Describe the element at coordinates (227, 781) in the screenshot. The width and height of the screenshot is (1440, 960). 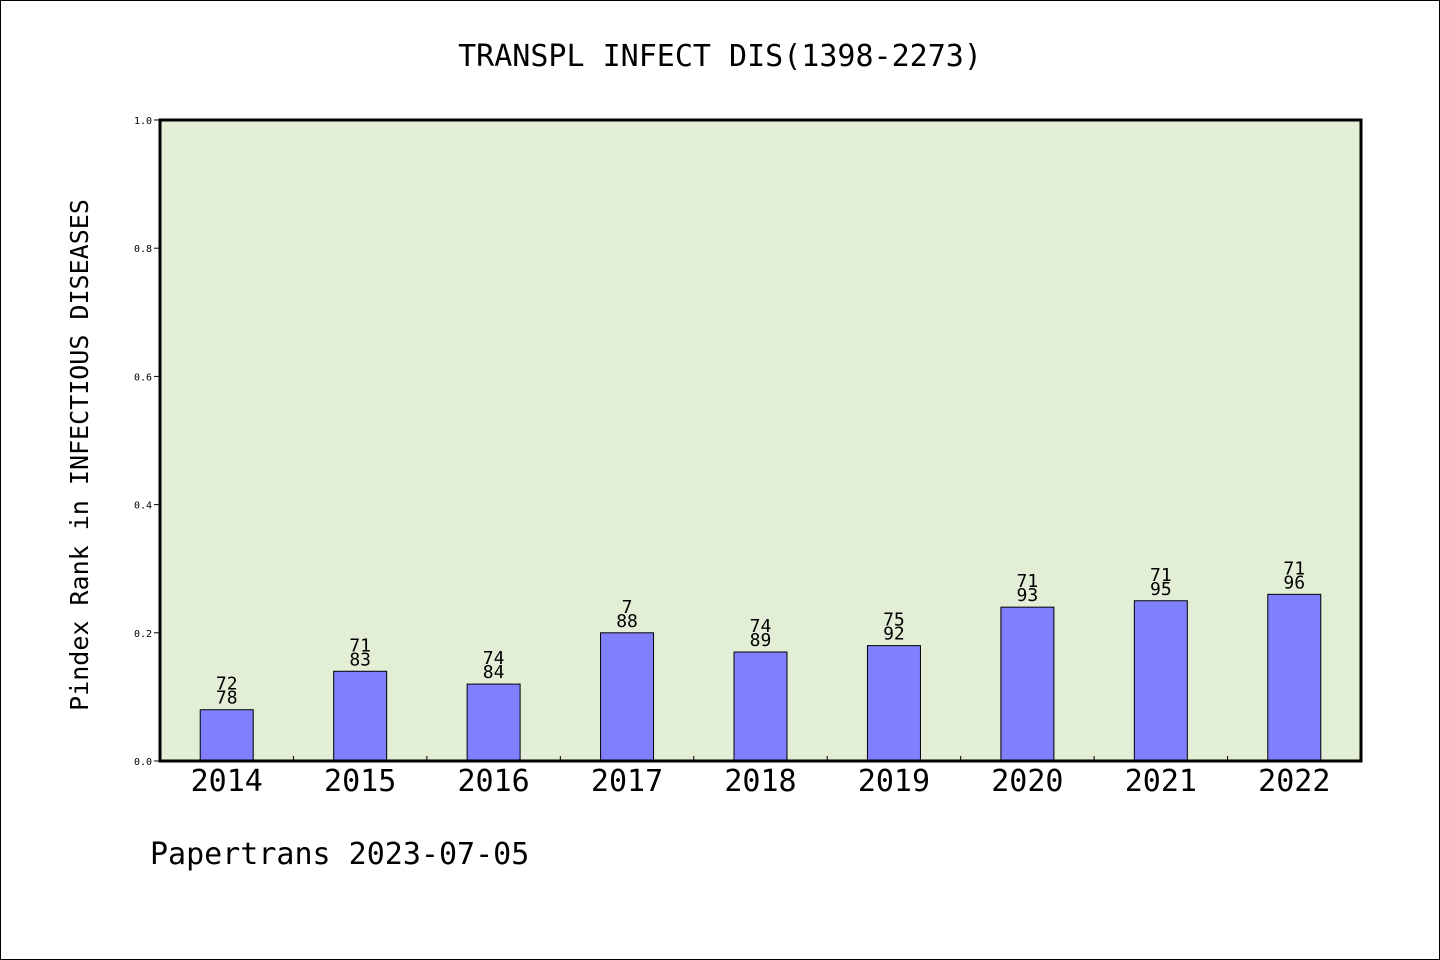
I see `x-tick-label: 2014` at that location.